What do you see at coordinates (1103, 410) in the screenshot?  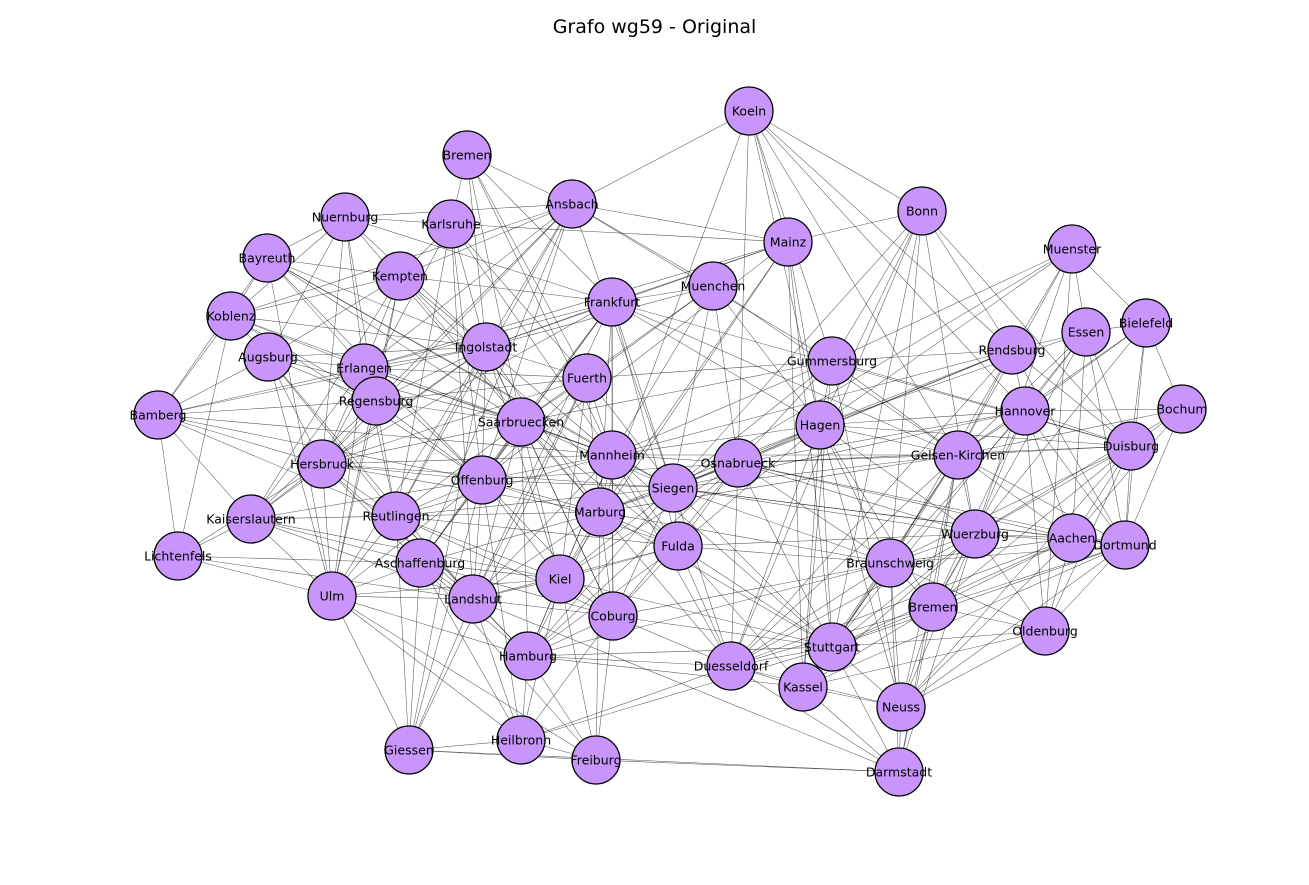 I see `edge-bochum-hannover` at bounding box center [1103, 410].